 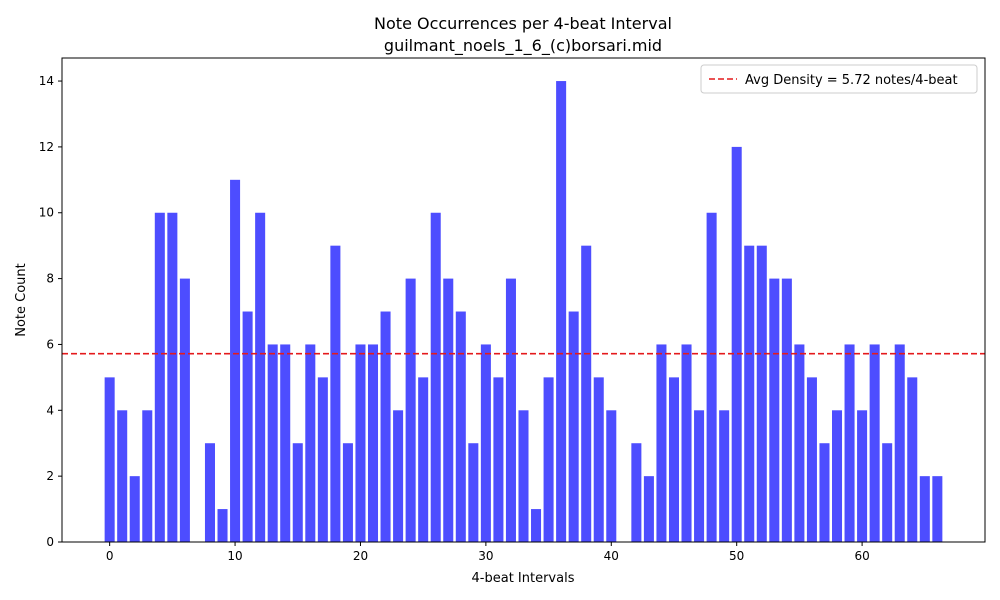 What do you see at coordinates (50, 476) in the screenshot?
I see `y-tick-label-2: 2` at bounding box center [50, 476].